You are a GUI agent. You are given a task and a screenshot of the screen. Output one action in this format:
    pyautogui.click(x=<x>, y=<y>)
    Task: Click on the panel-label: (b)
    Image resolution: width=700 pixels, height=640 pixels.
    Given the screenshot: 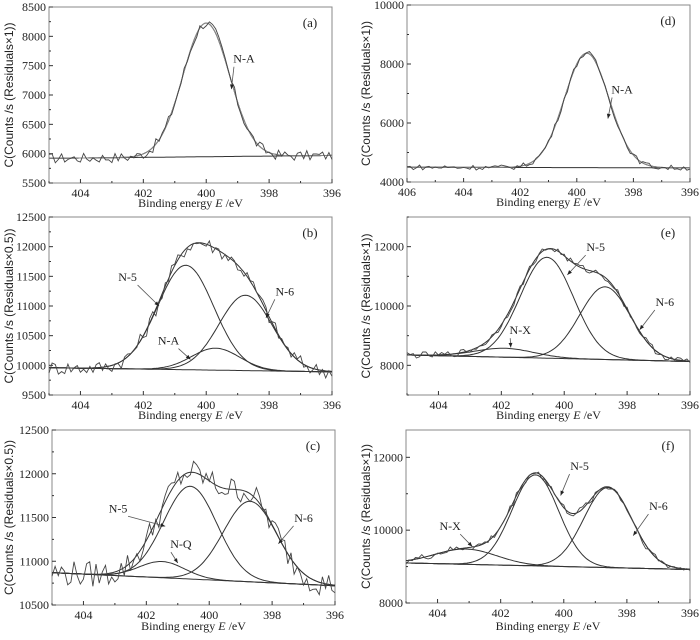 What is the action you would take?
    pyautogui.click(x=309, y=232)
    